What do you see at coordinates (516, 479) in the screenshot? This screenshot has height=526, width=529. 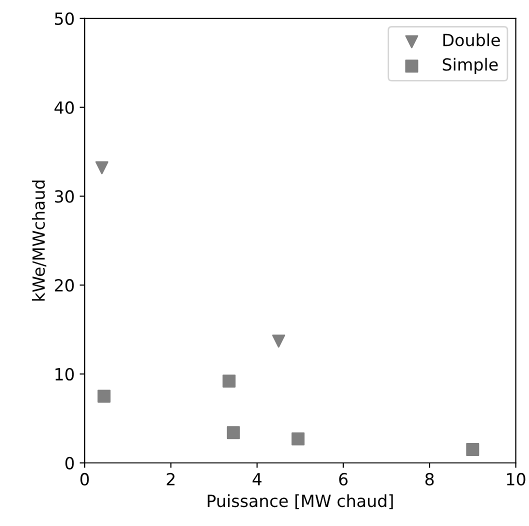 I see `x-tick-label: 10` at bounding box center [516, 479].